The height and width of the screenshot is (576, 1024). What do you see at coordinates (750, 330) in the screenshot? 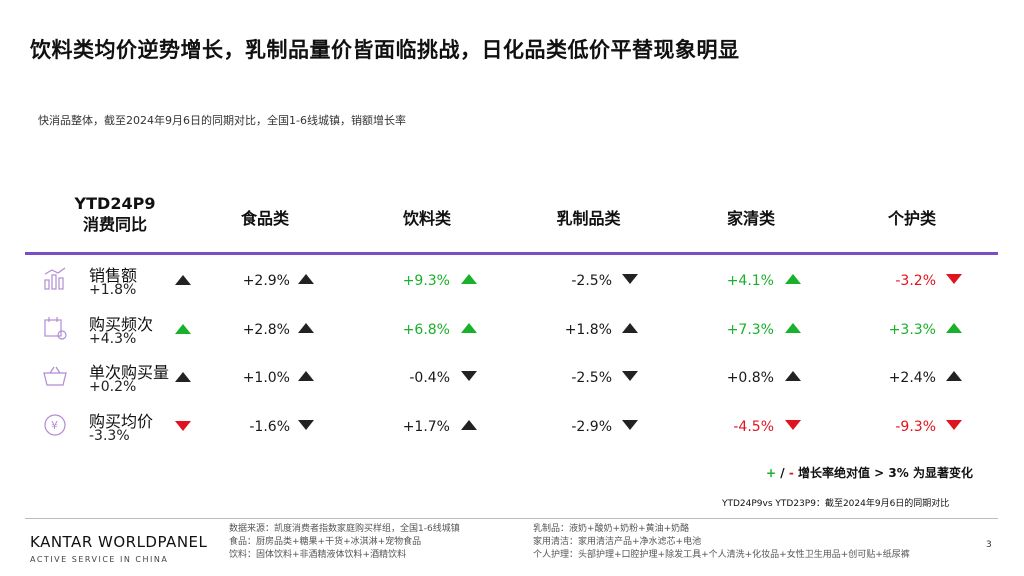
I see `cell-value: +7.3%` at bounding box center [750, 330].